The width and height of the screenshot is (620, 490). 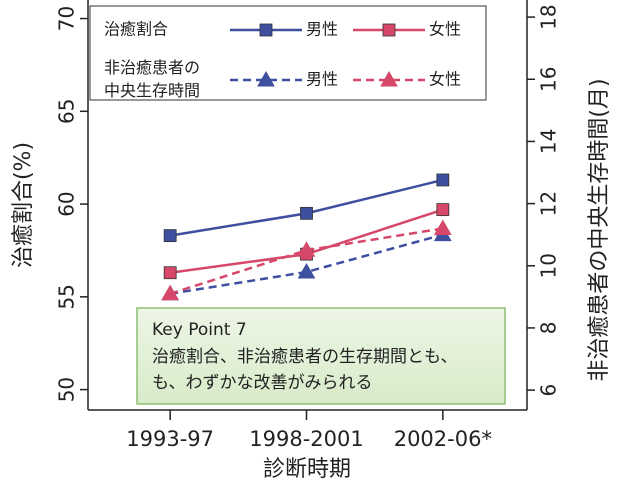 I want to click on annotation-title: Key Point 7, so click(x=199, y=330).